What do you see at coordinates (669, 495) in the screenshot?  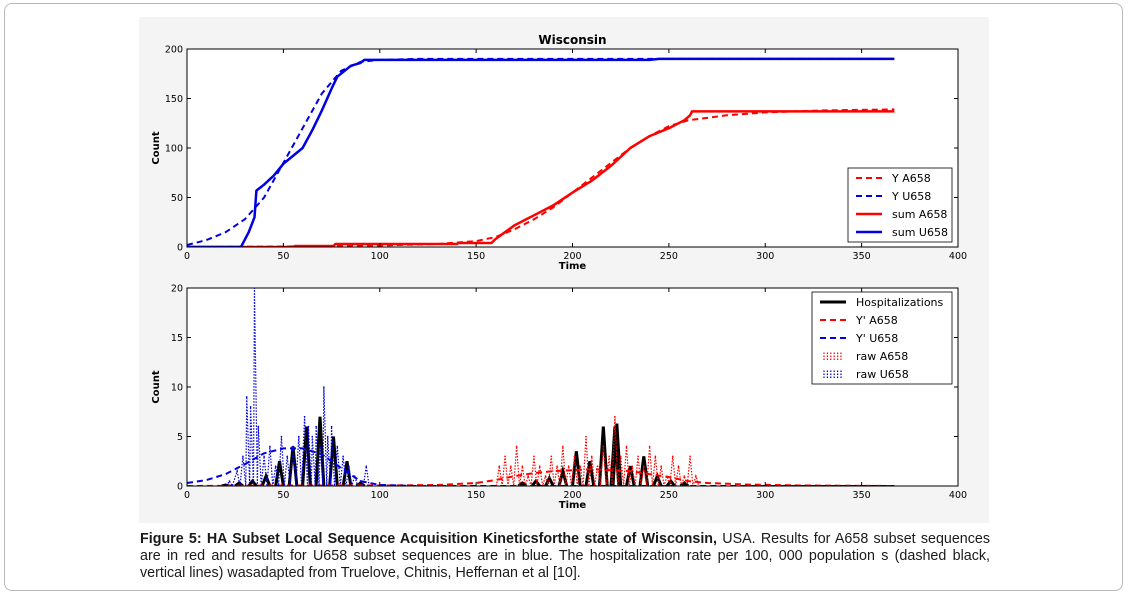 I see `x-tick-label: 250` at bounding box center [669, 495].